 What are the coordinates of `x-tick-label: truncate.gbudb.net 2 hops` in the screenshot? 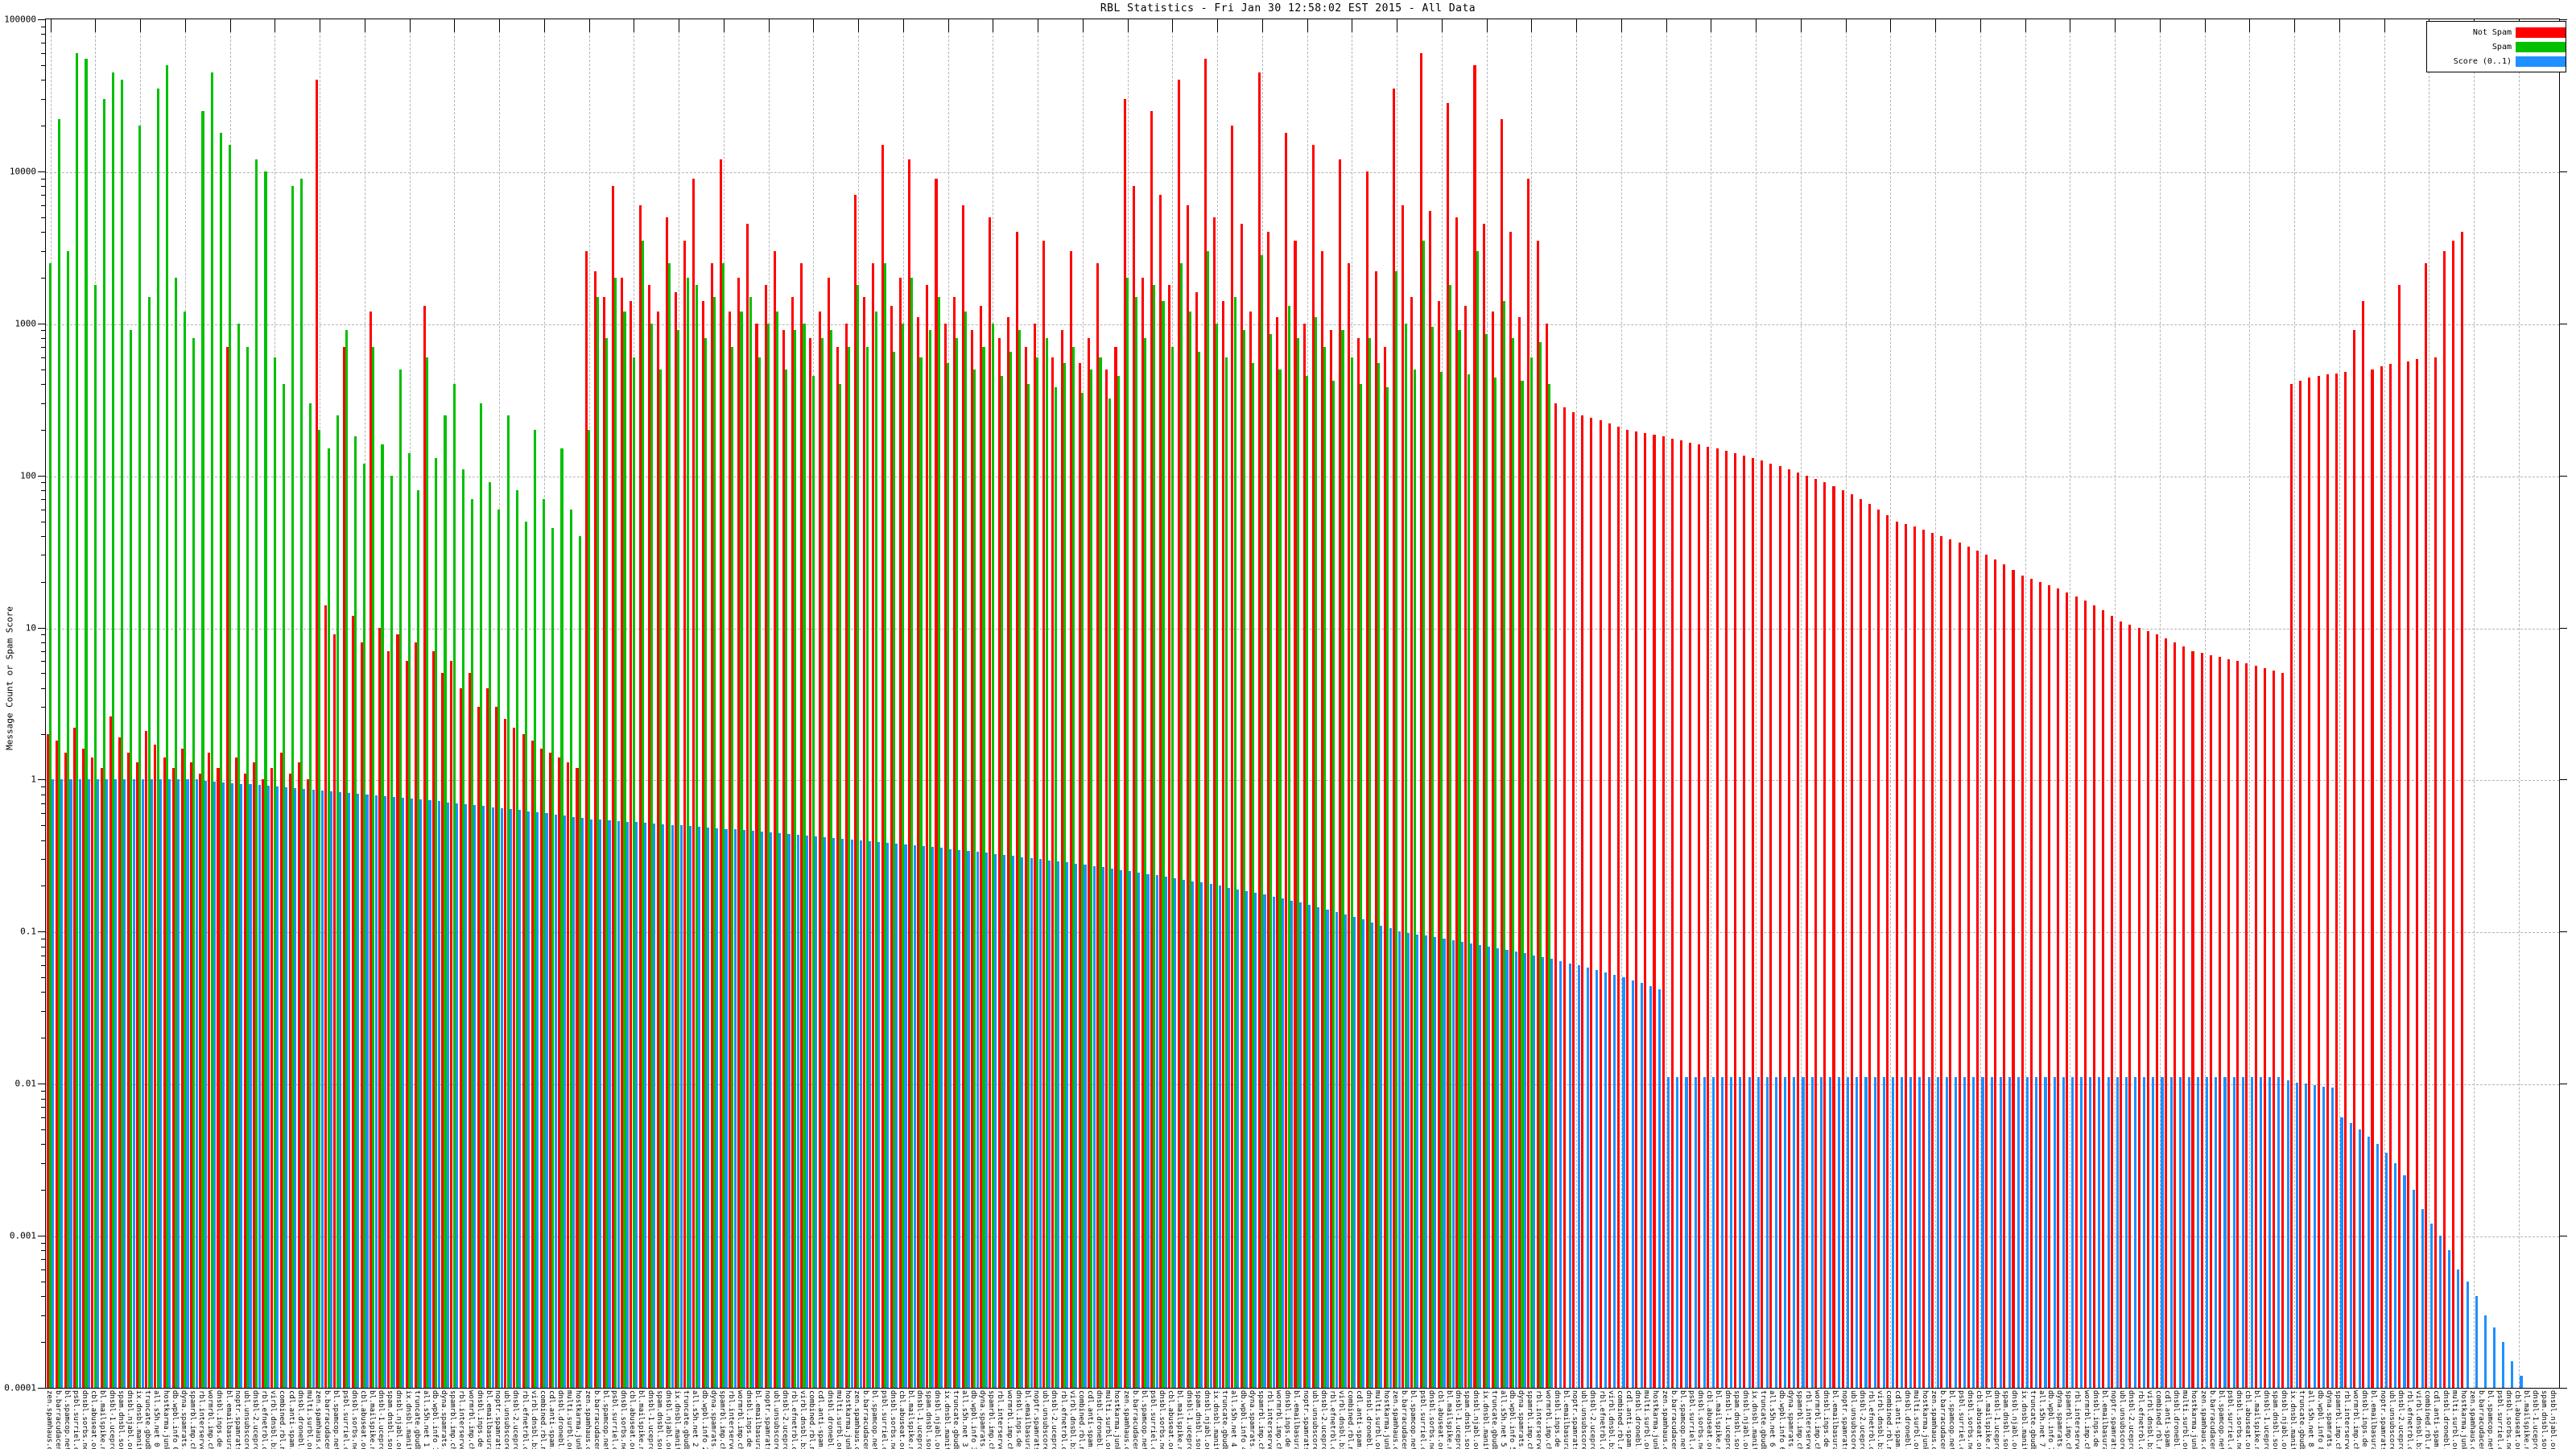 It's located at (686, 1419).